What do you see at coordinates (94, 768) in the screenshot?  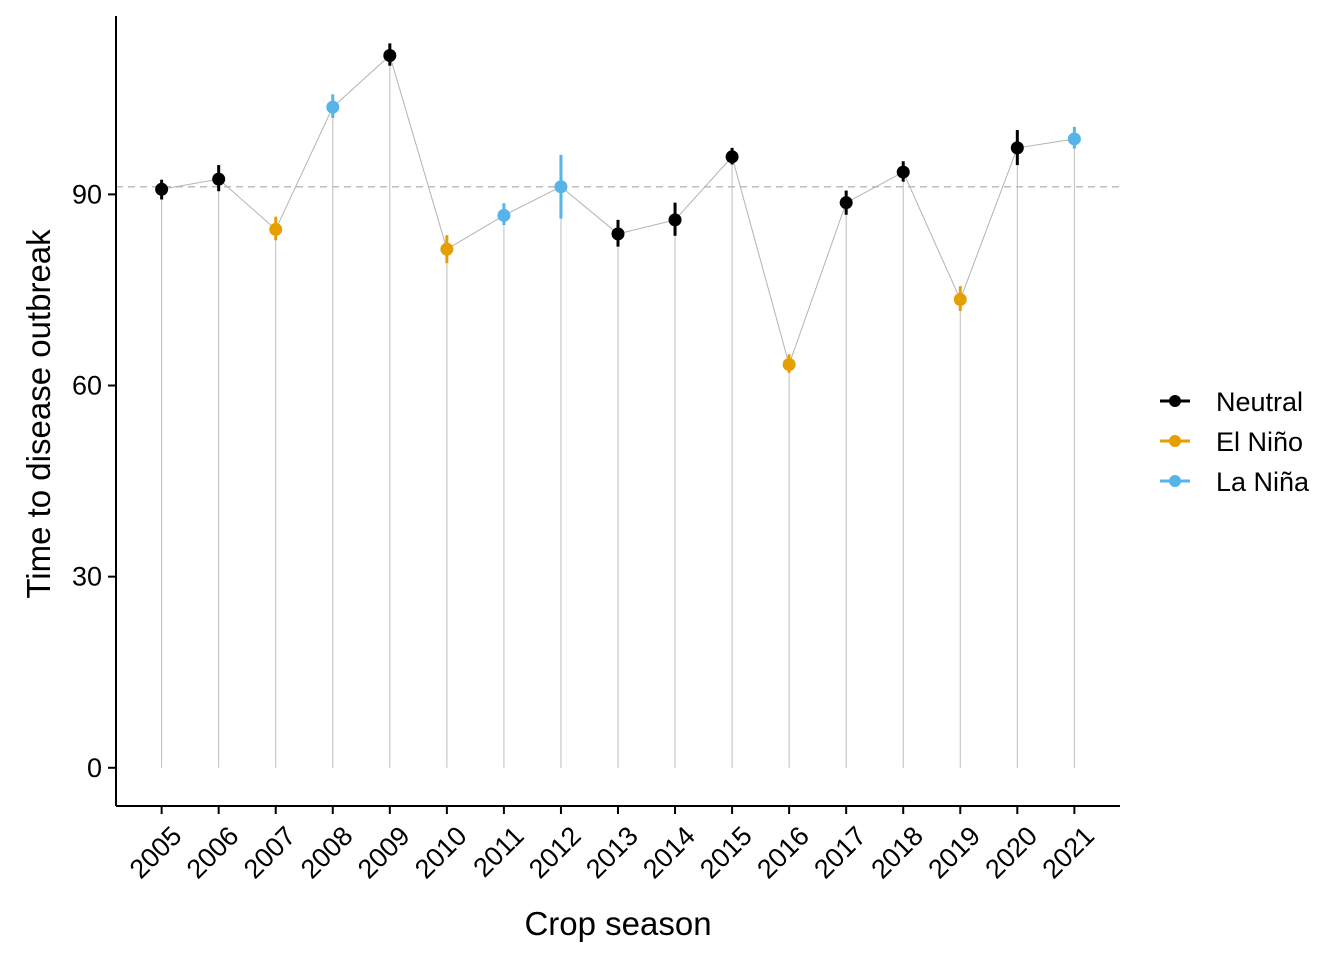 I see `y-tick-label-0: 0` at bounding box center [94, 768].